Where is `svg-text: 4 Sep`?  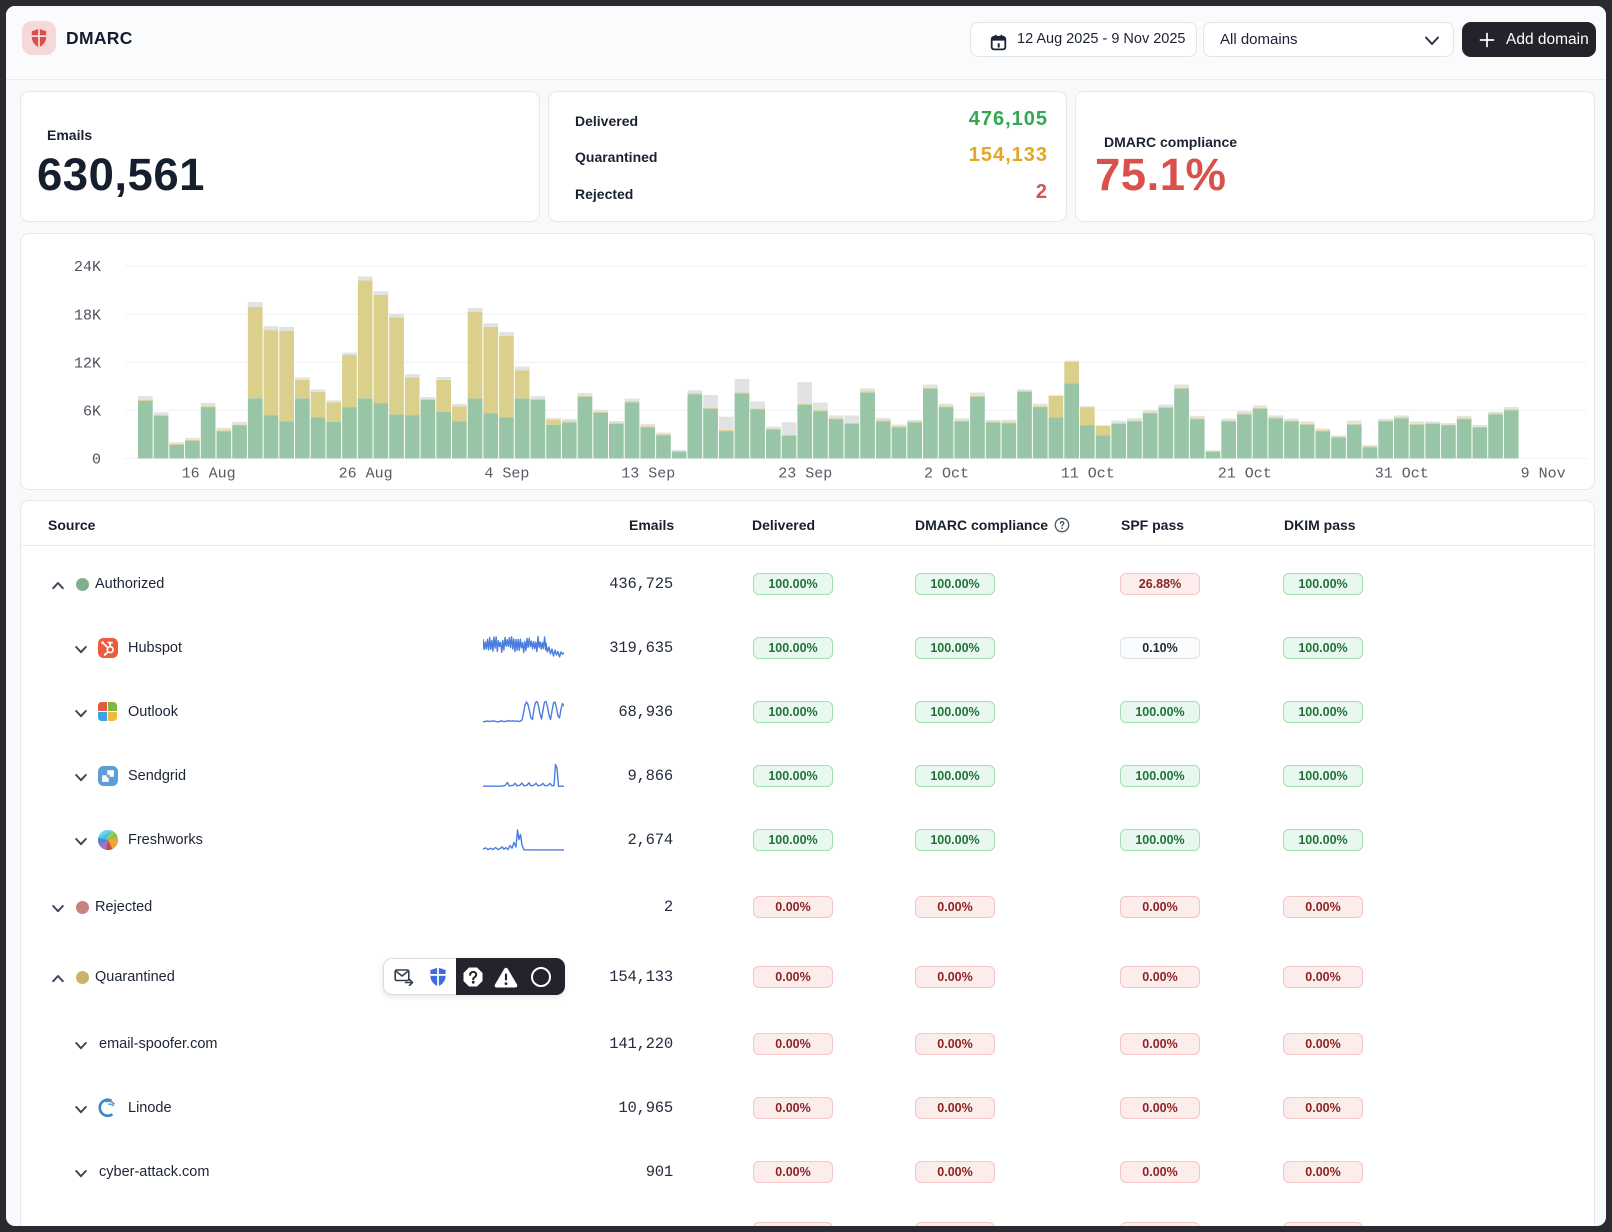
svg-text: 4 Sep is located at coordinates (506, 474).